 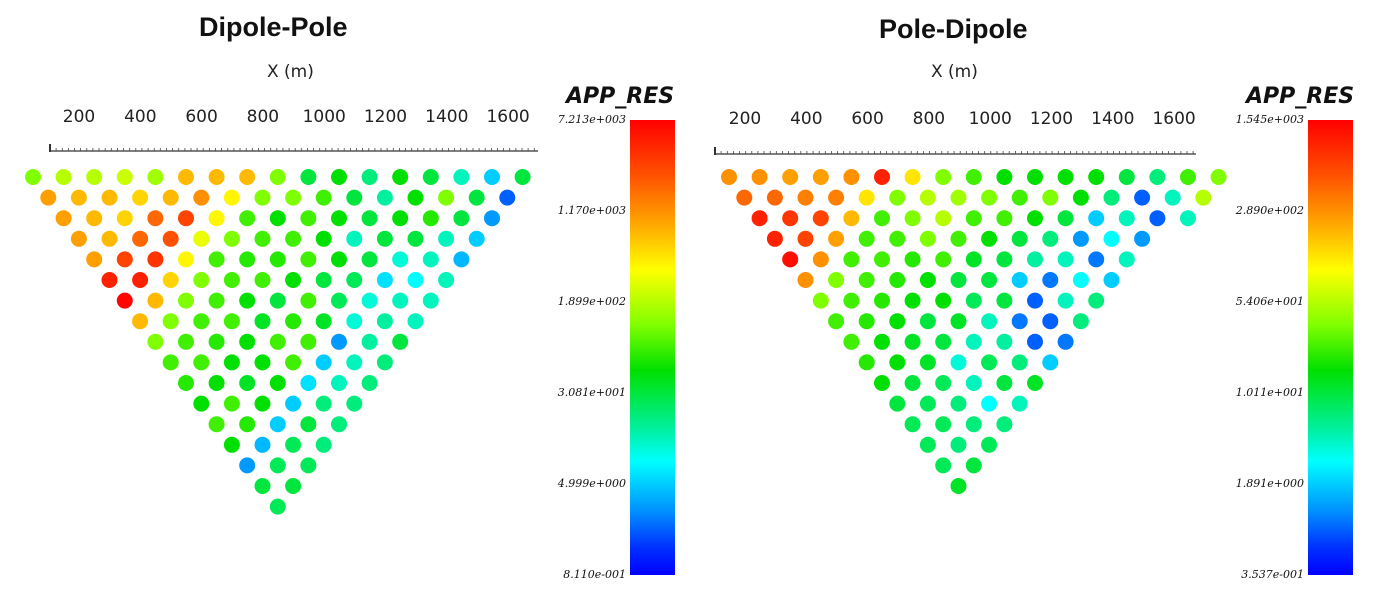 I want to click on x-tick-label: 600, so click(x=867, y=119).